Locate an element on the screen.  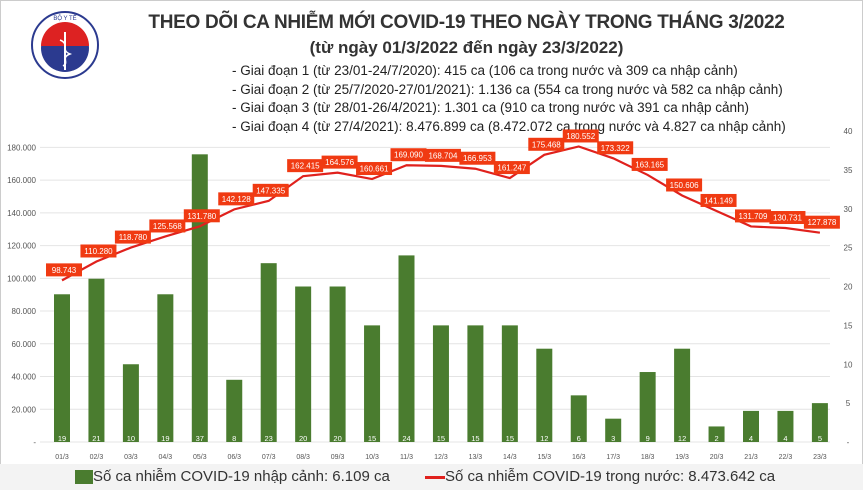
line-data-label: 173.322 is located at coordinates (615, 148).